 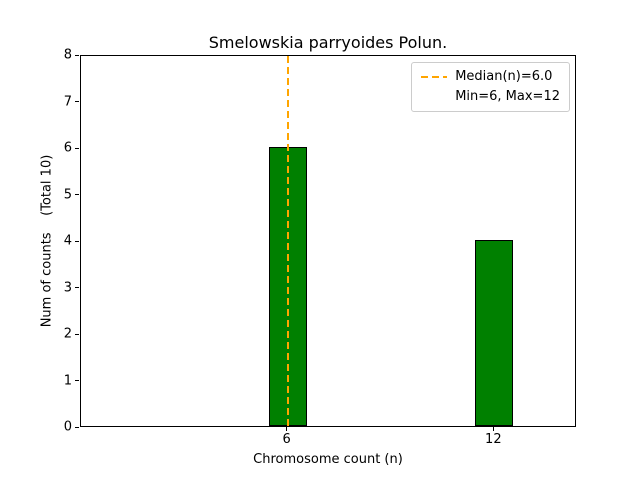 I want to click on y-tick-label: 5, so click(x=67, y=194).